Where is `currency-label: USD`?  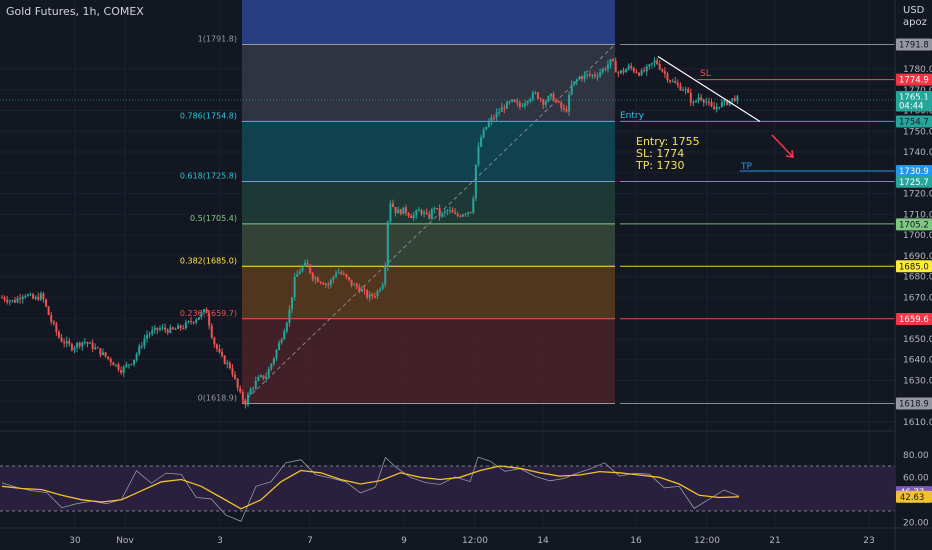 currency-label: USD is located at coordinates (914, 10).